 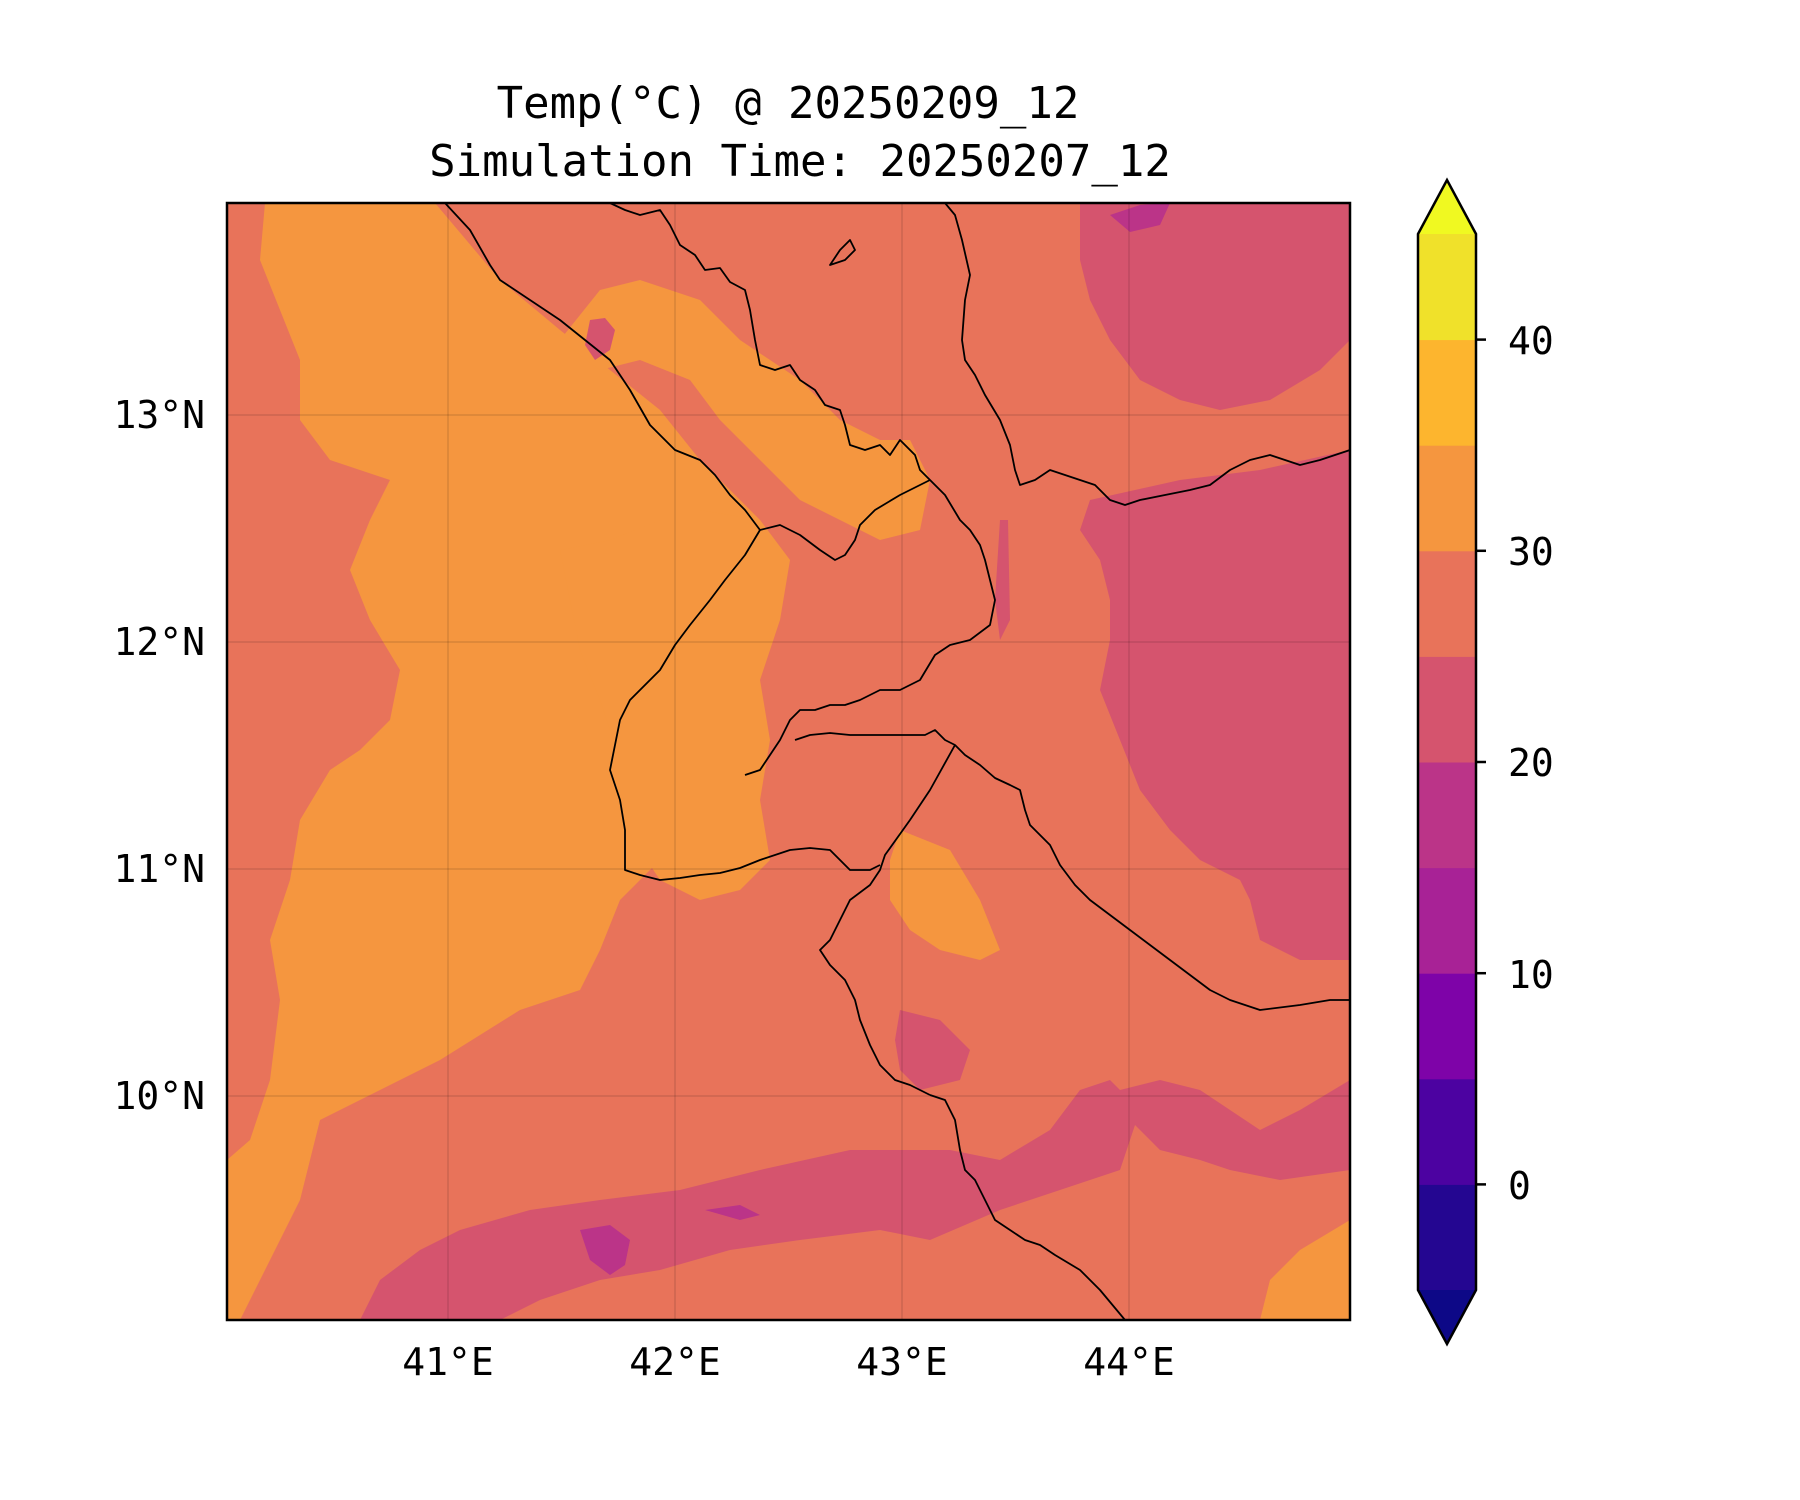 I want to click on temp-band-30-35-east, so click(x=945, y=895).